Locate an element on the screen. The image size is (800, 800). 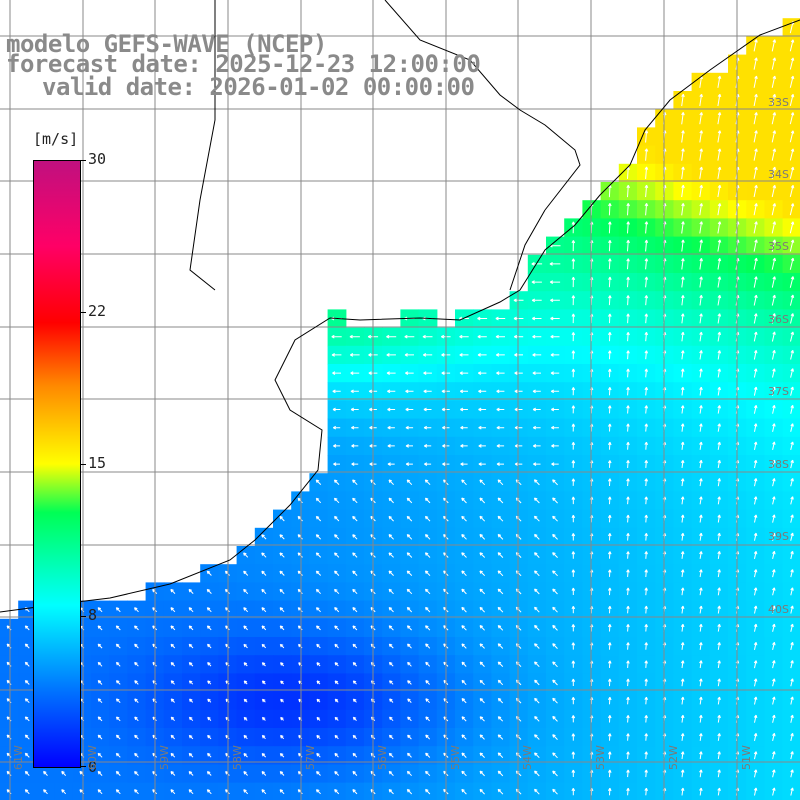
colorbar-tick-8: 8 is located at coordinates (93, 615).